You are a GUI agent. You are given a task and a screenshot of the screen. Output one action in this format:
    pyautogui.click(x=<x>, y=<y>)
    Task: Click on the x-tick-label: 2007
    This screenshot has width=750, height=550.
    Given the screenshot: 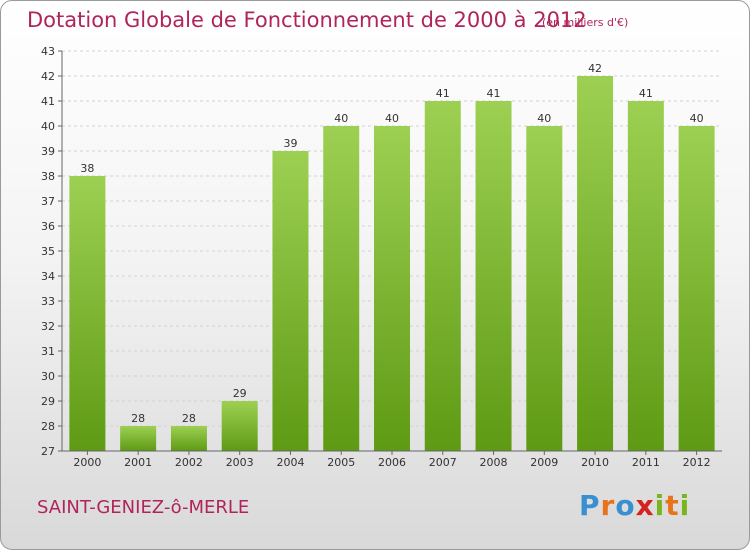 What is the action you would take?
    pyautogui.click(x=443, y=462)
    